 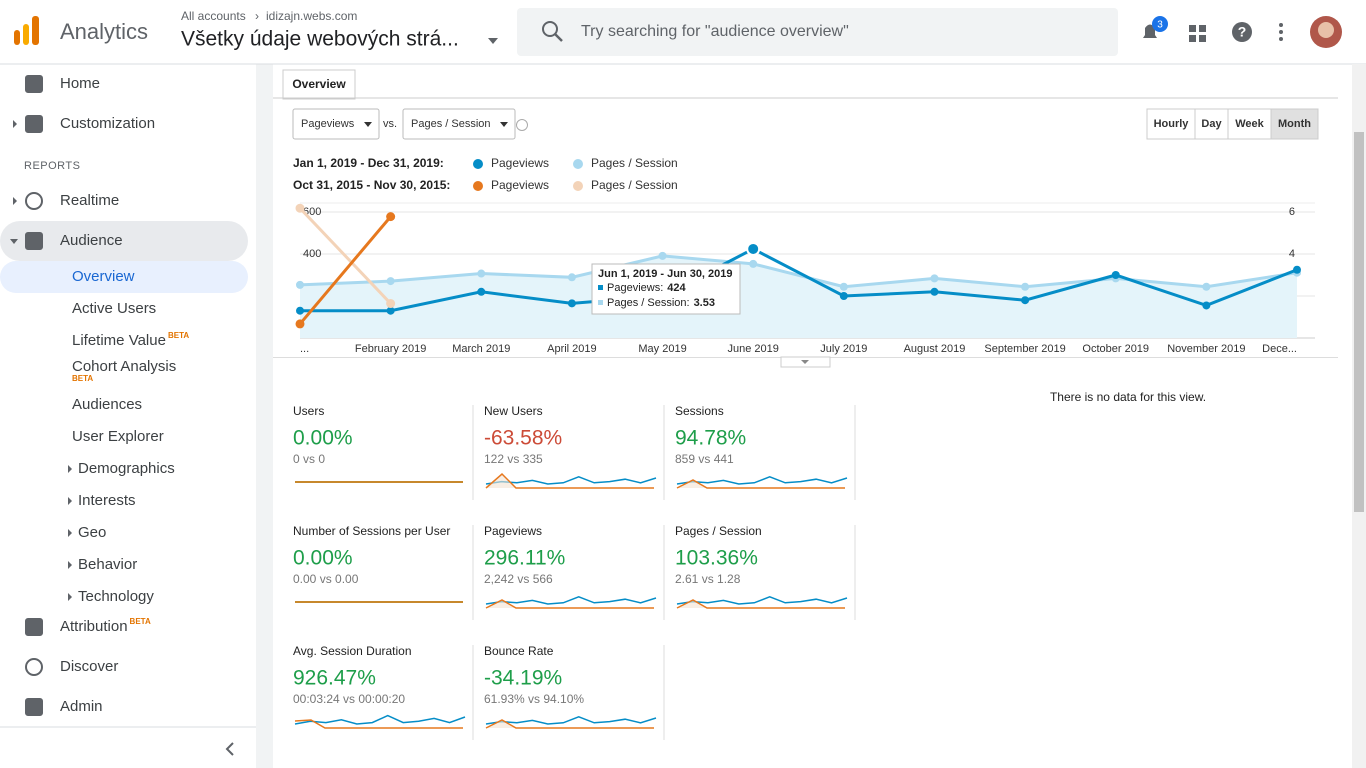 I want to click on metric-compare: 859 vs 441, so click(x=704, y=459).